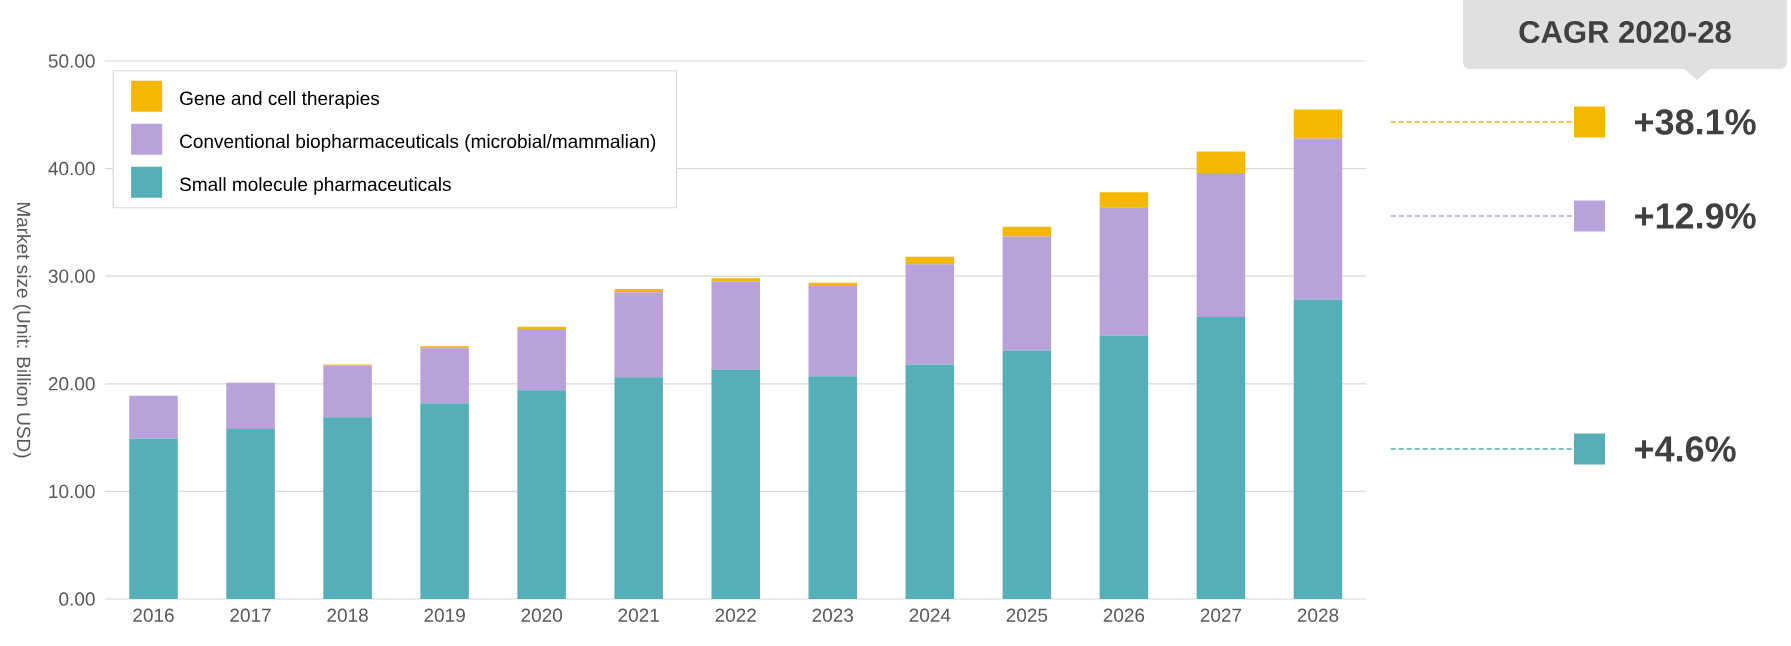 The height and width of the screenshot is (646, 1791). What do you see at coordinates (735, 615) in the screenshot?
I see `x-tick-label: 2022` at bounding box center [735, 615].